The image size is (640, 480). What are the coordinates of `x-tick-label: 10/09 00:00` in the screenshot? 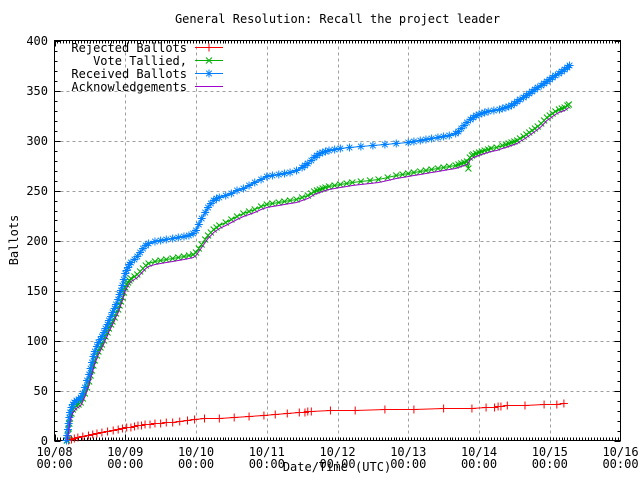 It's located at (125, 458).